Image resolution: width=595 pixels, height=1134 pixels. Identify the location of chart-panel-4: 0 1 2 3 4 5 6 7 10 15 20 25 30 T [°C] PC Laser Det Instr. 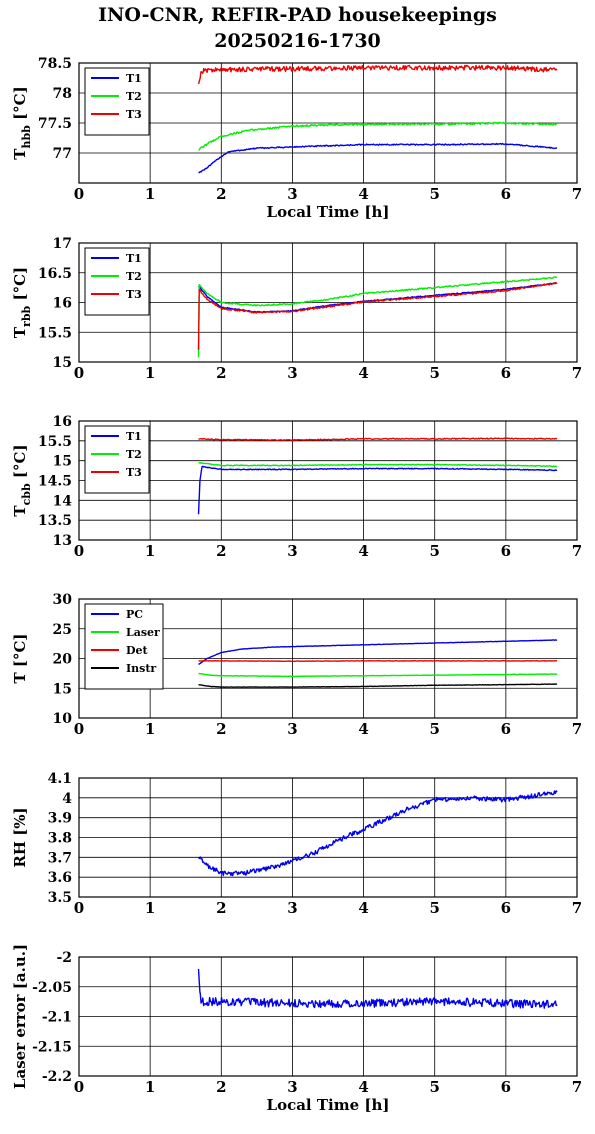
(296, 665).